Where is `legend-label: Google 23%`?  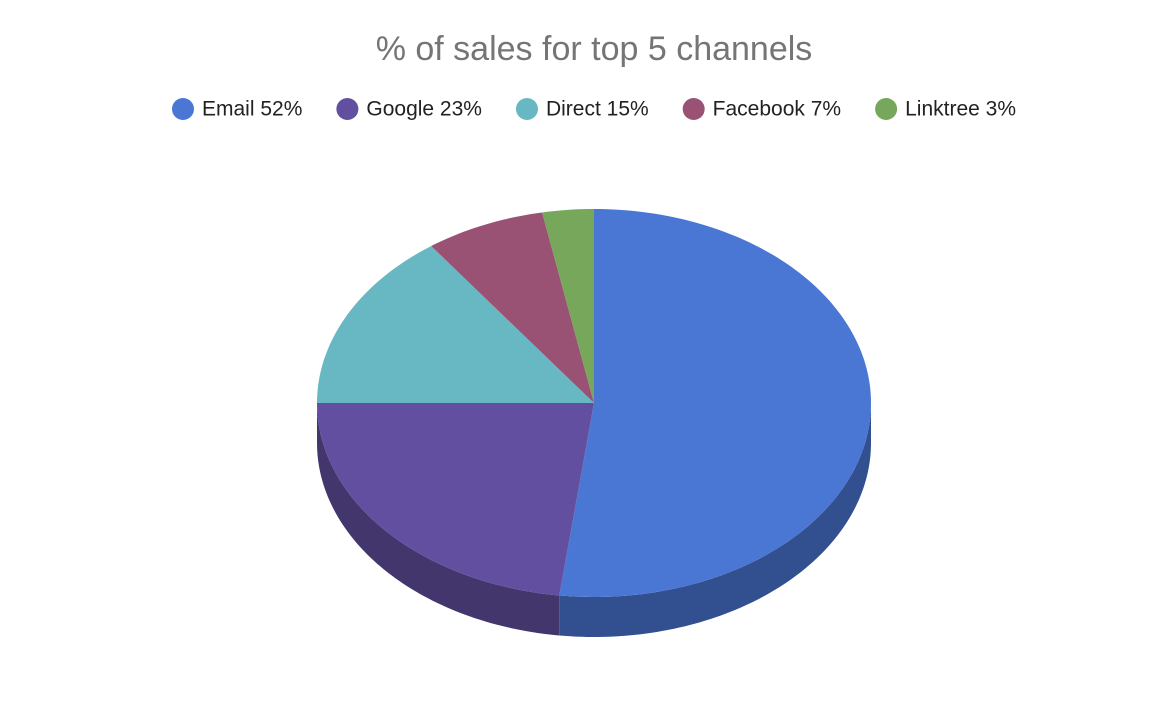
legend-label: Google 23% is located at coordinates (424, 109).